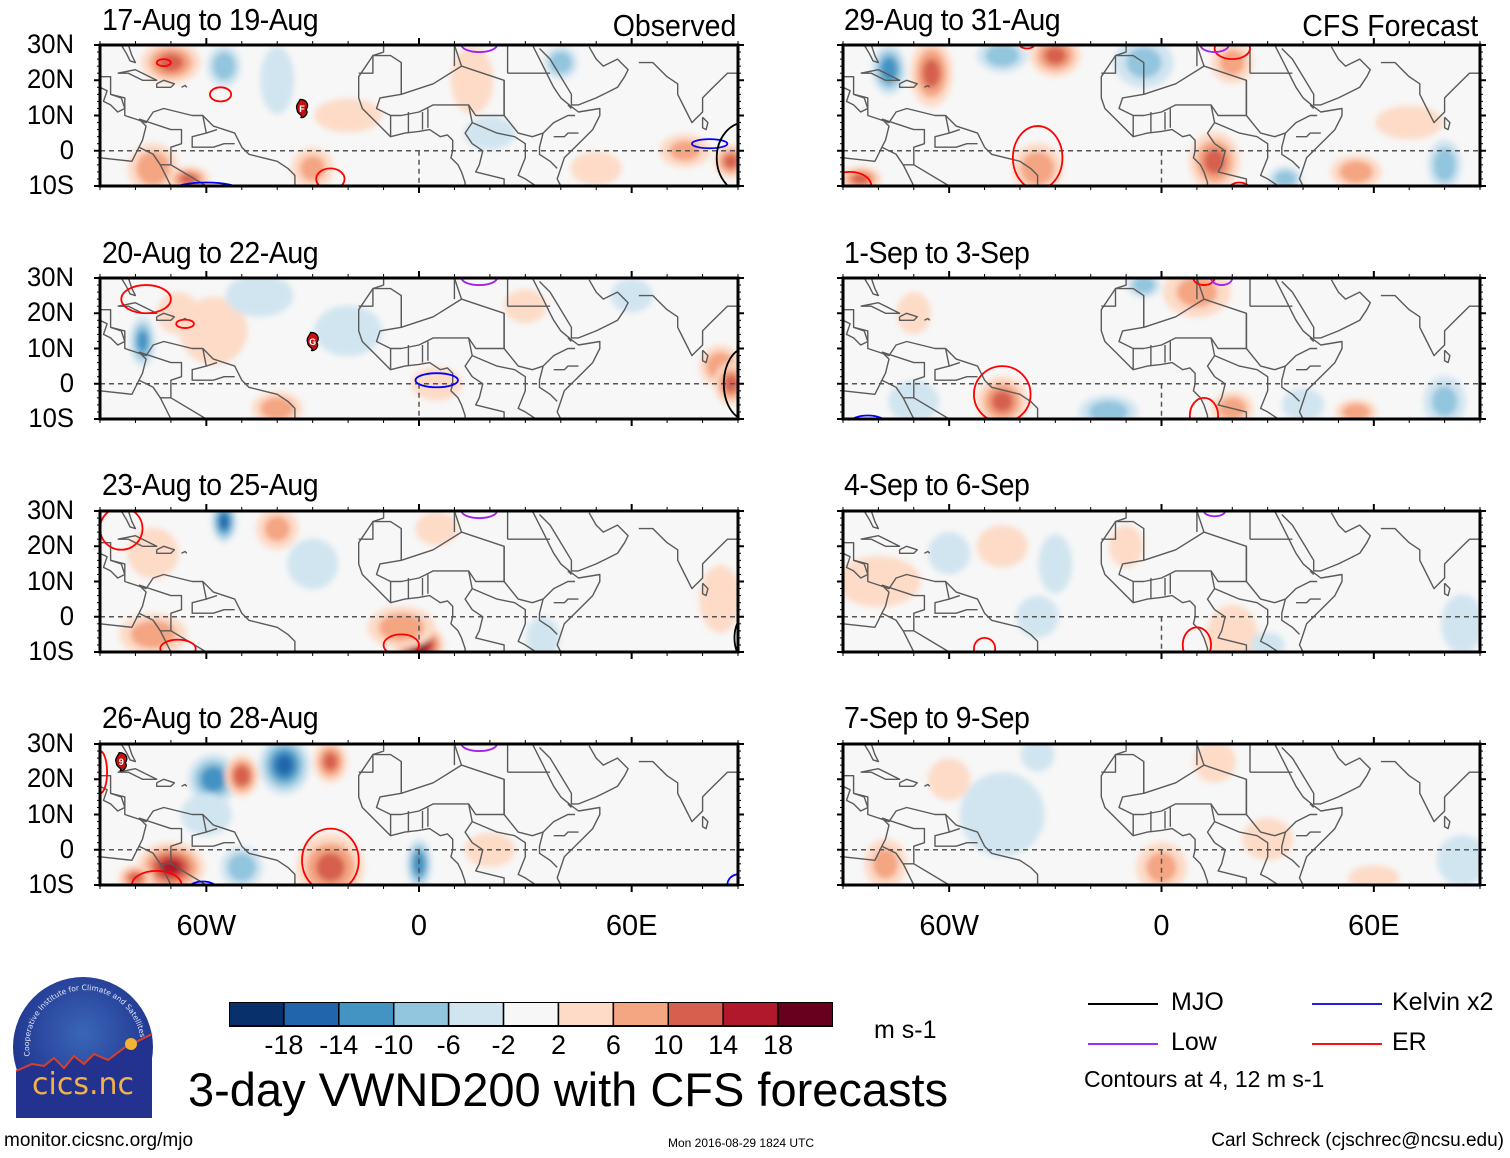 This screenshot has height=1158, width=1510. I want to click on tropical-cyclone-icon: 9, so click(121, 761).